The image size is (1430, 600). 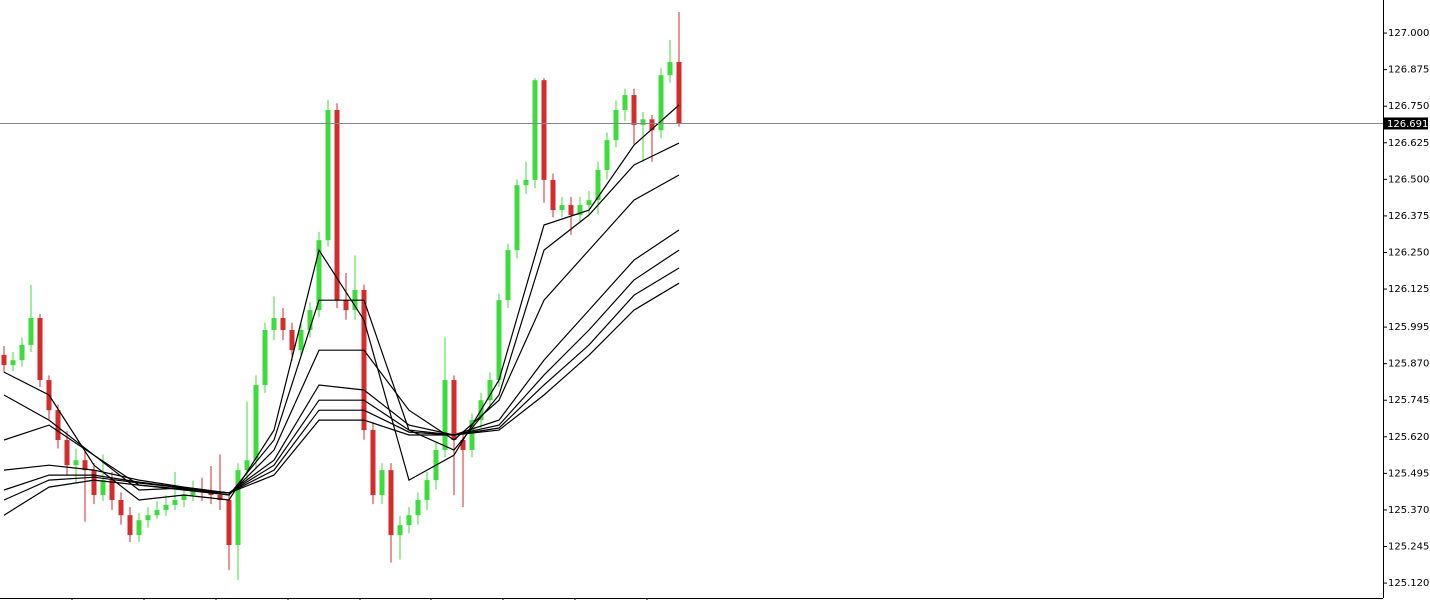 I want to click on y-tick-label: 127.000, so click(x=1408, y=33).